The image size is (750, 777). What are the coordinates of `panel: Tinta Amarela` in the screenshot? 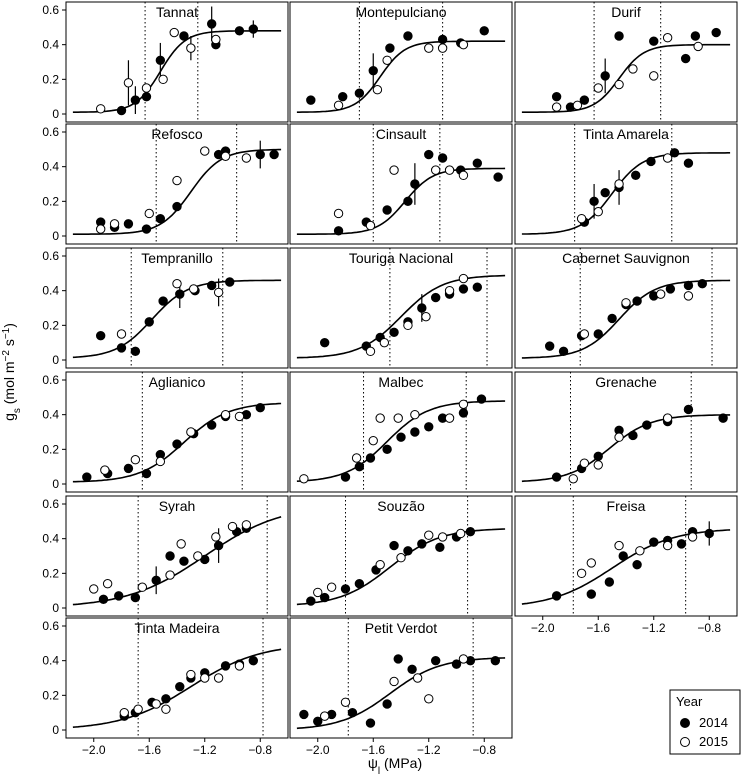 It's located at (626, 184).